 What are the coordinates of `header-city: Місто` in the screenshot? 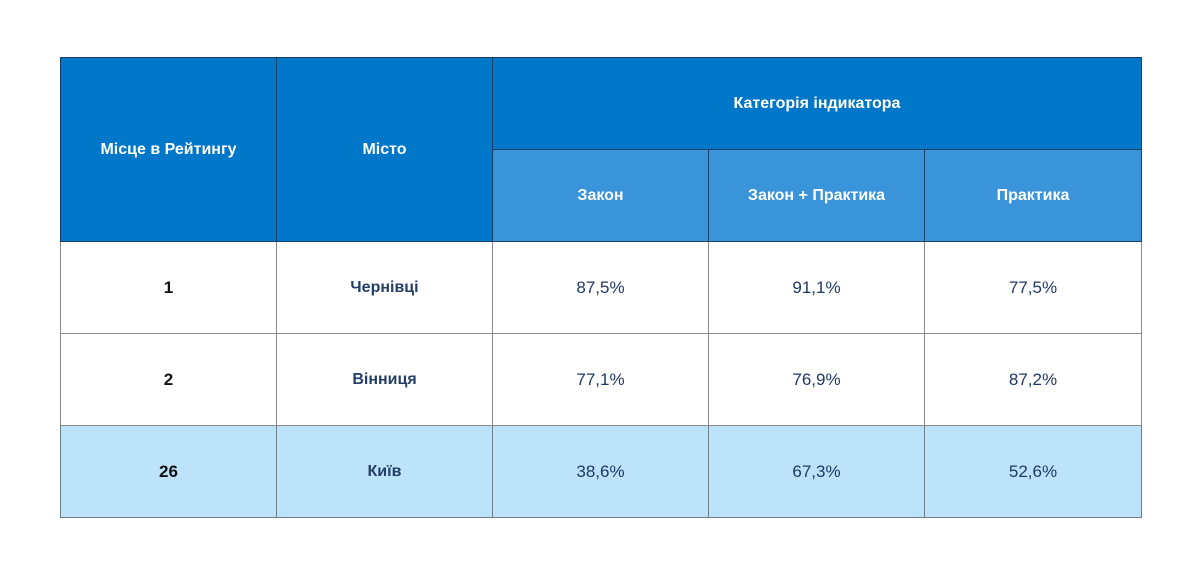 It's located at (384, 149).